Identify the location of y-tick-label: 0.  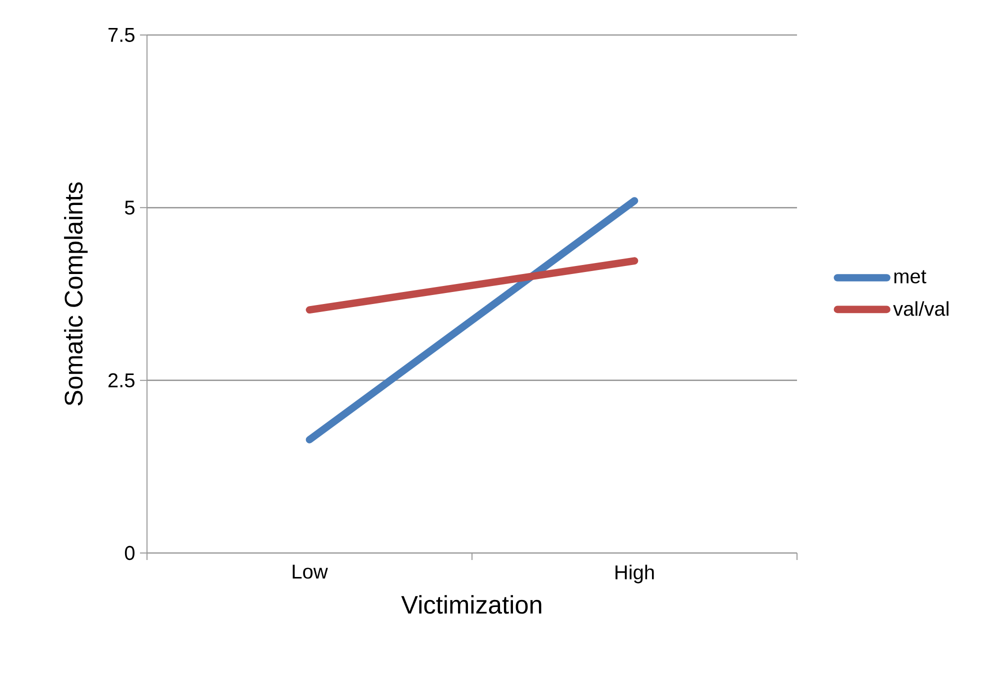
(129, 553).